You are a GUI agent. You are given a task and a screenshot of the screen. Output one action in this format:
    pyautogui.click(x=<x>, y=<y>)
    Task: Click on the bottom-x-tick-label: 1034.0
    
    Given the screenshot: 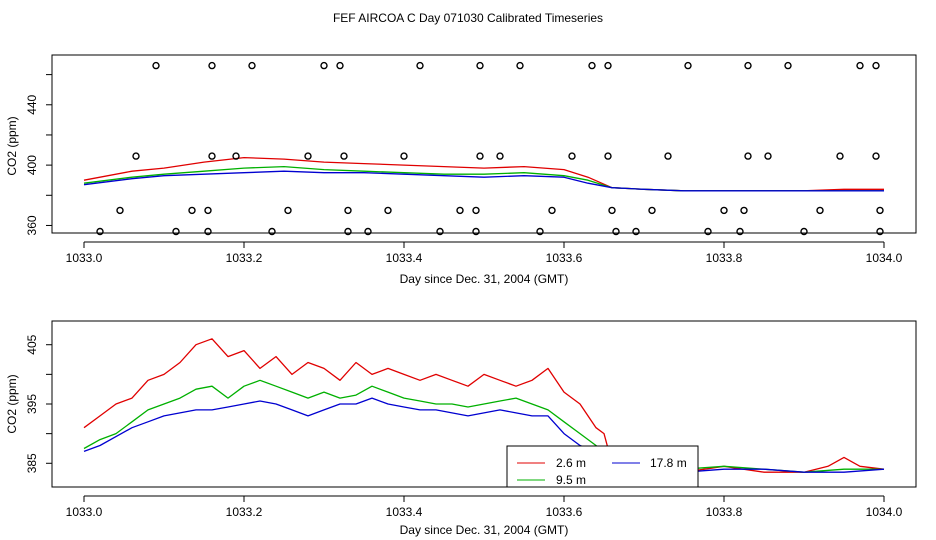 What is the action you would take?
    pyautogui.click(x=884, y=512)
    